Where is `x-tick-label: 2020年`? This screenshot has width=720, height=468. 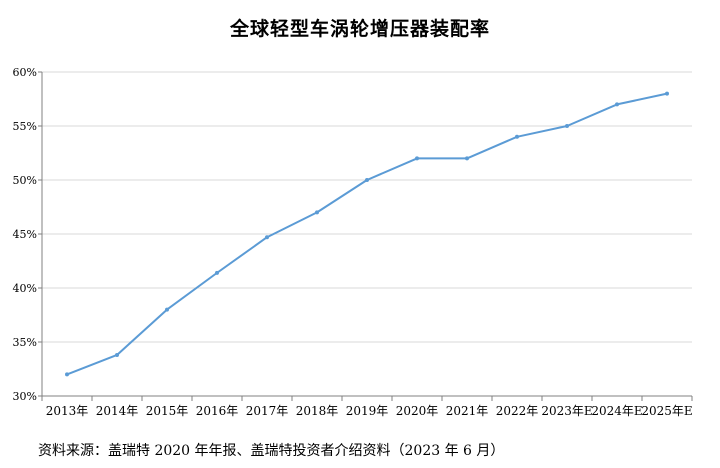 x-tick-label: 2020年 is located at coordinates (417, 411).